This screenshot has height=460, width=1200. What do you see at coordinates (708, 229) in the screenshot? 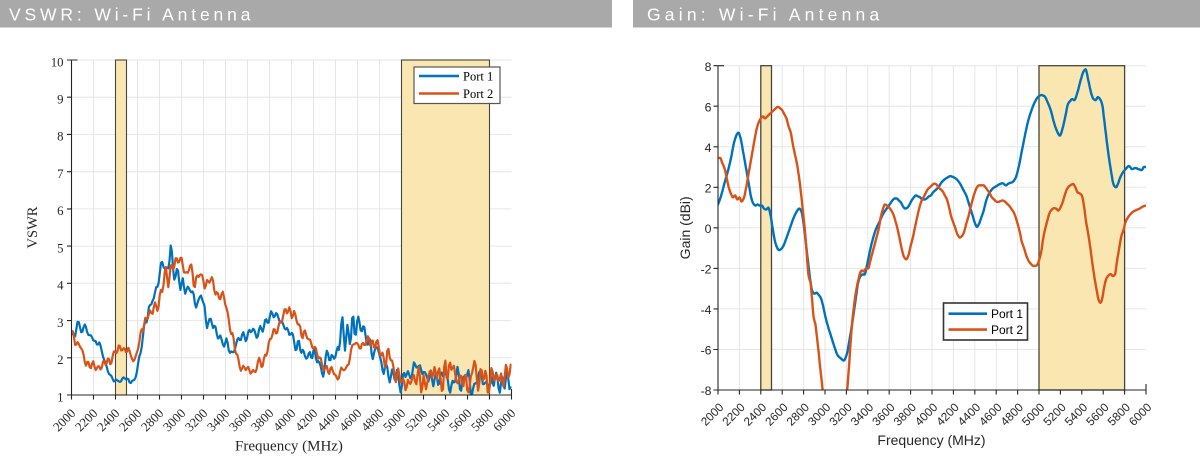
I see `svg-text: 0` at bounding box center [708, 229].